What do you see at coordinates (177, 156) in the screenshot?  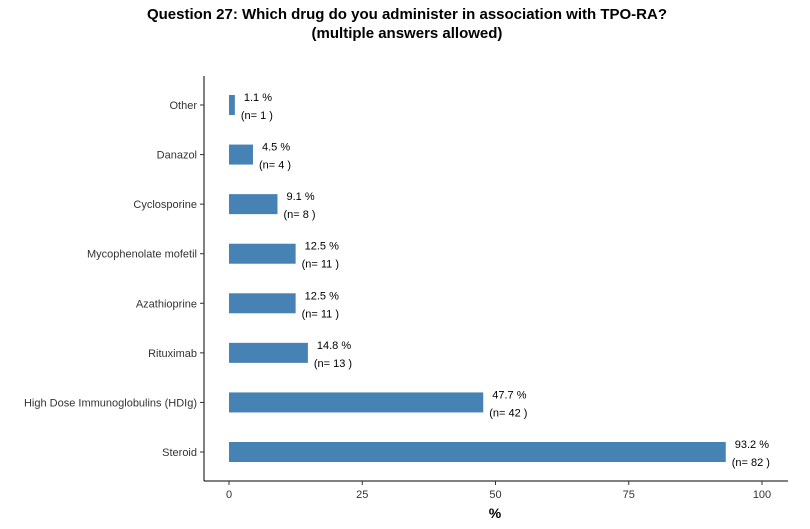 I see `category-label: Danazol` at bounding box center [177, 156].